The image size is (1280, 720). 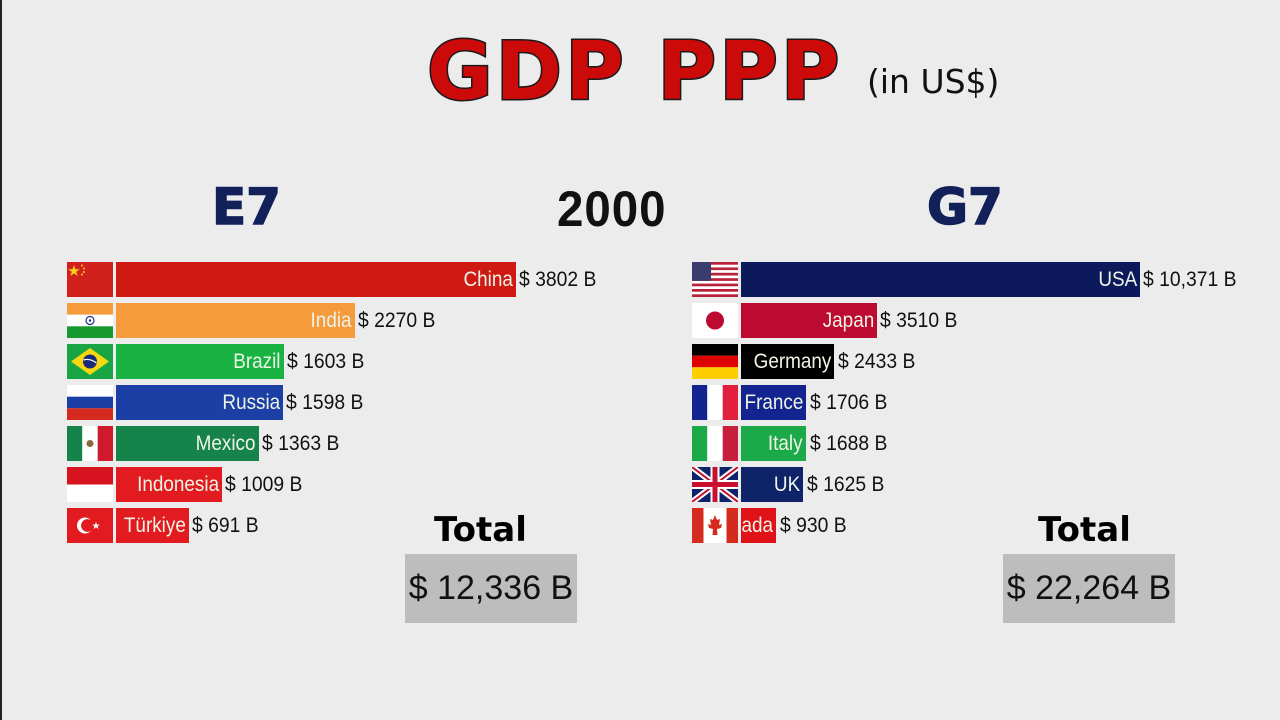 I want to click on uk-flag-icon, so click(x=715, y=484).